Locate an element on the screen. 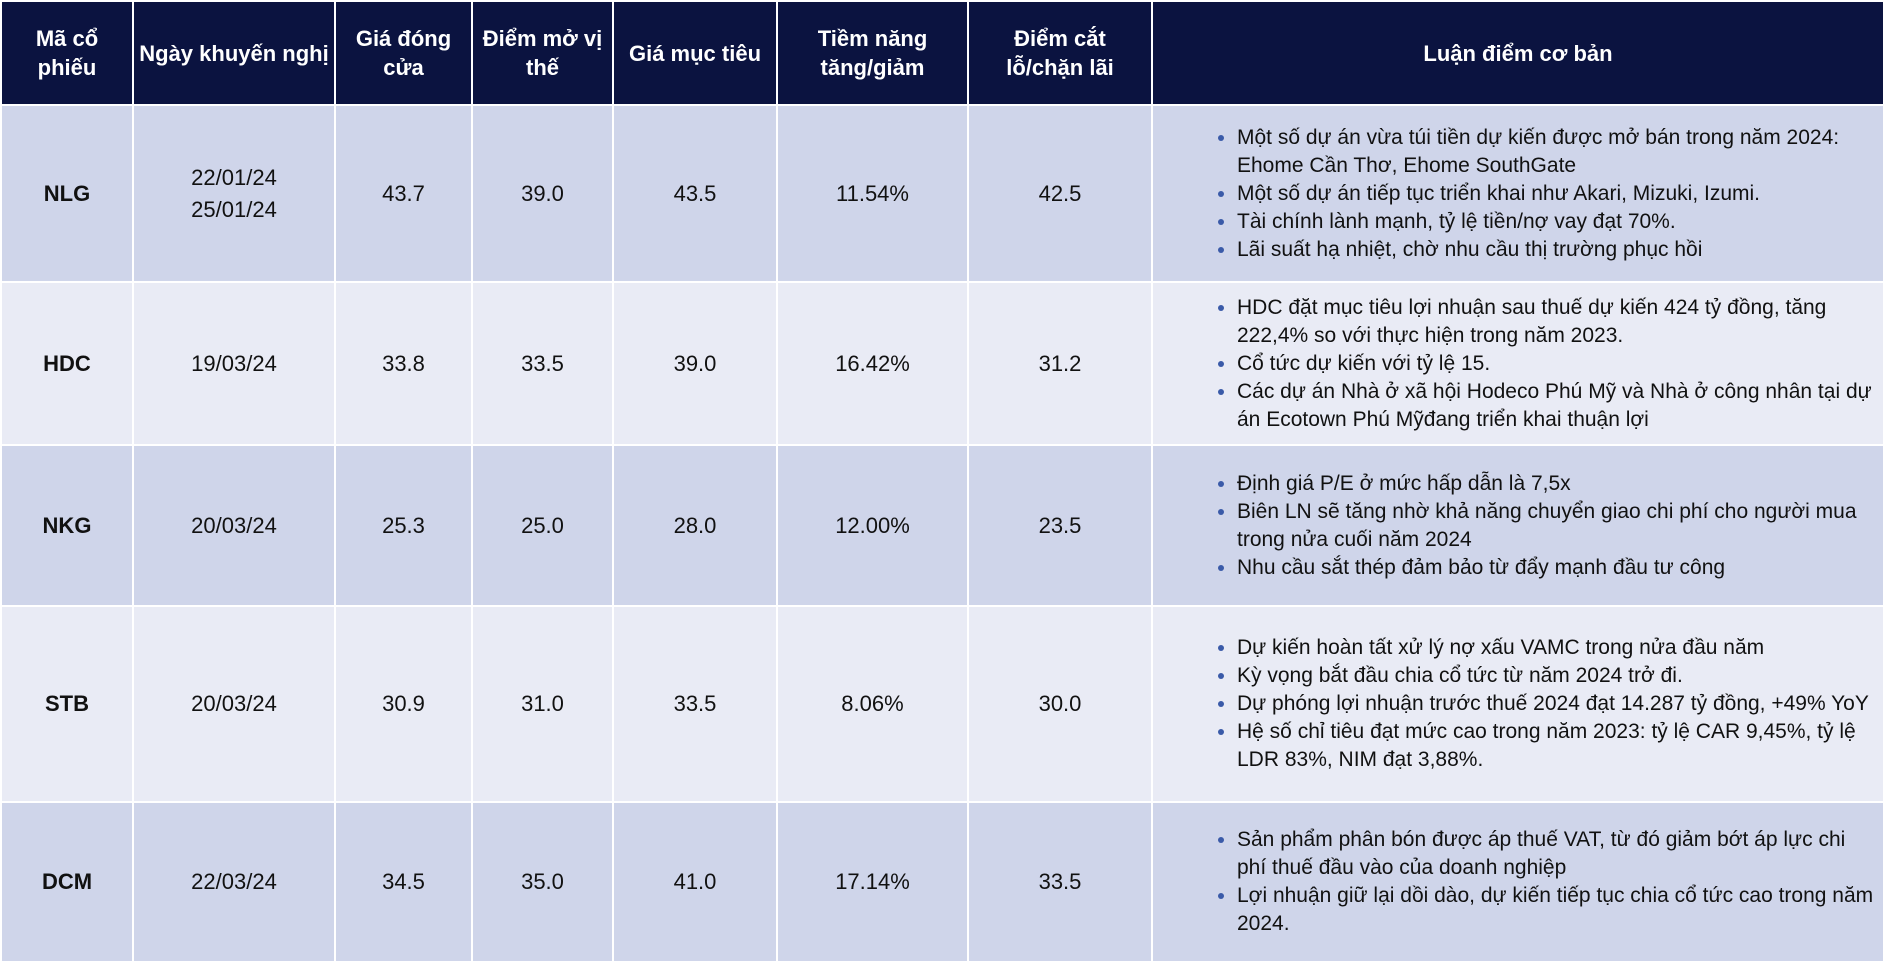 This screenshot has height=967, width=1883. value-cell: 8.06% is located at coordinates (872, 704).